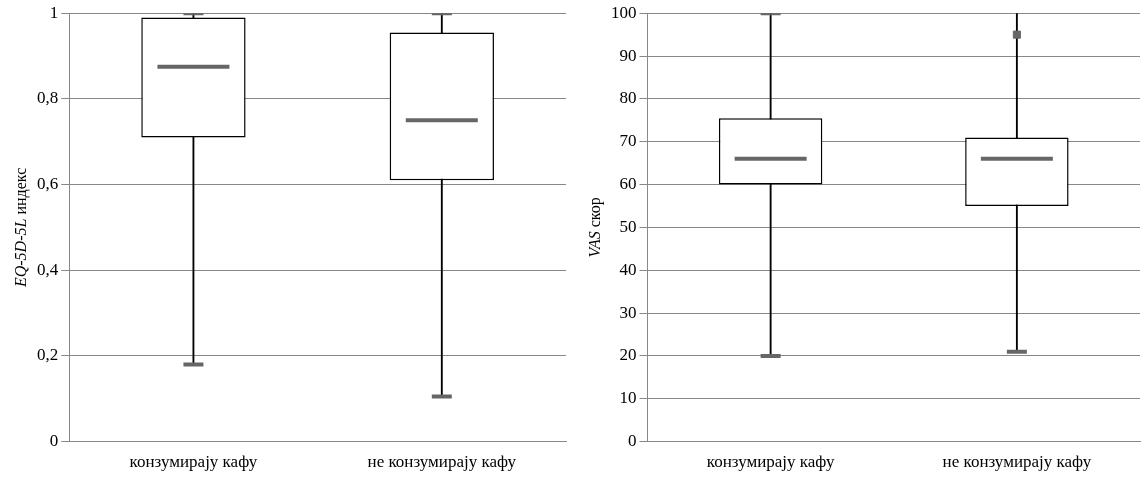 Image resolution: width=1147 pixels, height=488 pixels. What do you see at coordinates (48, 98) in the screenshot?
I see `y-tick-label: 0,8` at bounding box center [48, 98].